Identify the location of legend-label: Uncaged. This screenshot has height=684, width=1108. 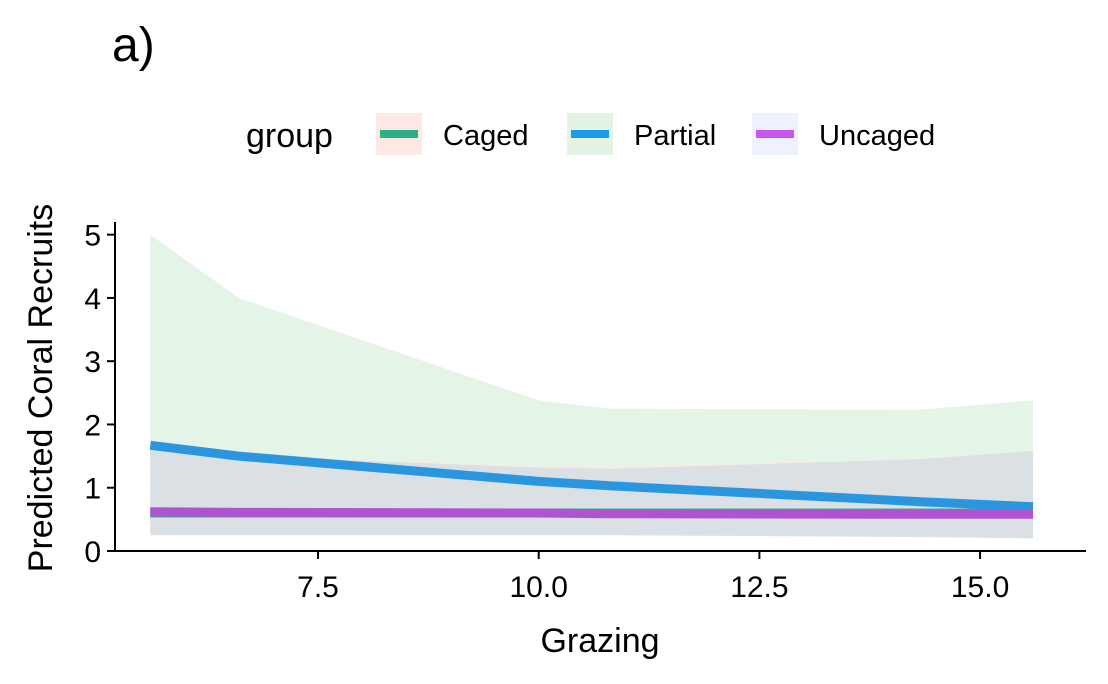
(877, 136).